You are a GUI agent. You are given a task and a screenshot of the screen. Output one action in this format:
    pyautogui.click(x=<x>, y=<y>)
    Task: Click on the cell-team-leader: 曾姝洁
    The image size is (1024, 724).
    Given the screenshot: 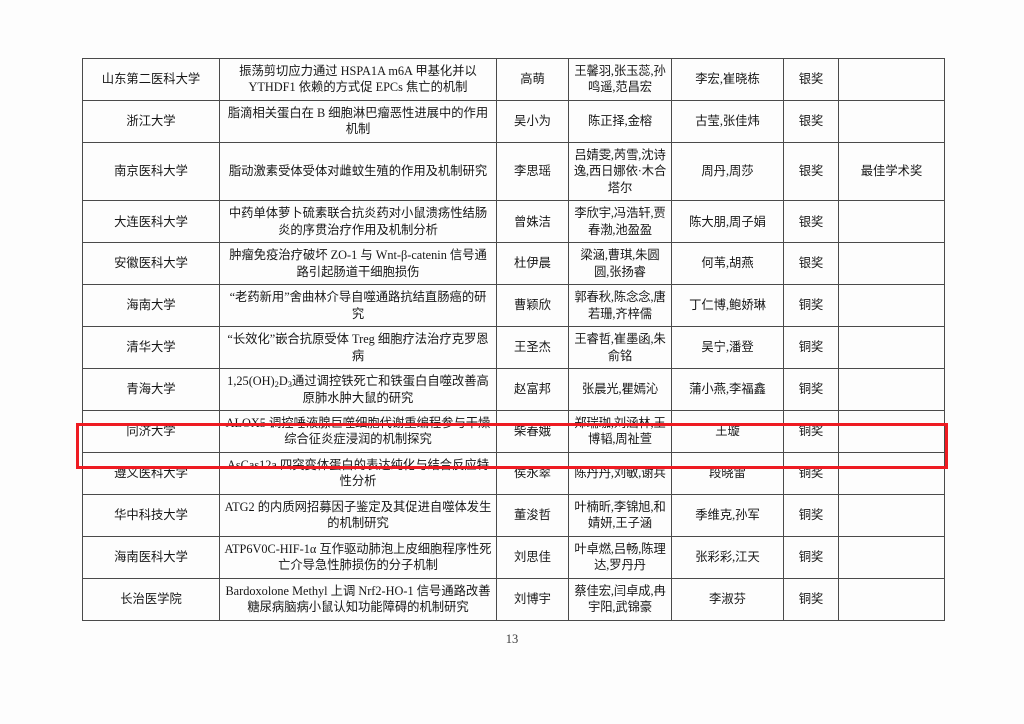 What is the action you would take?
    pyautogui.click(x=532, y=222)
    